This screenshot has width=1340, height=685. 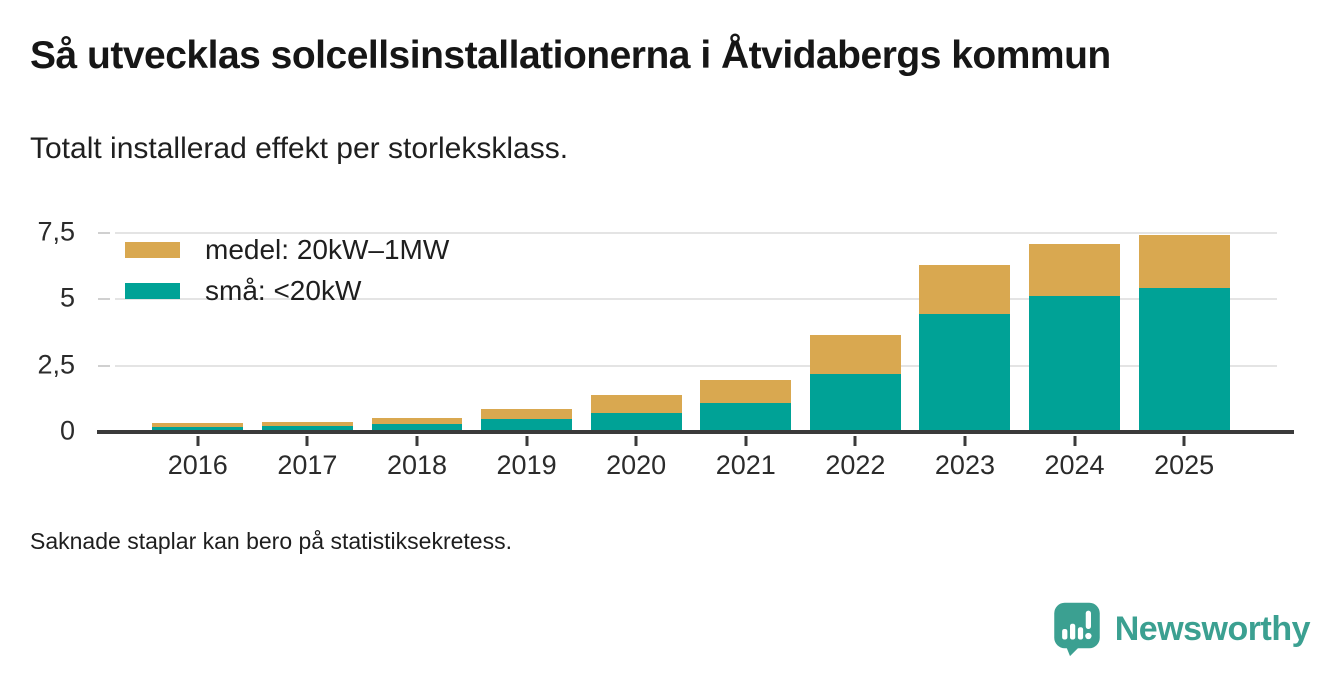 What do you see at coordinates (327, 249) in the screenshot?
I see `legend-label: medel: 20kW–1MW` at bounding box center [327, 249].